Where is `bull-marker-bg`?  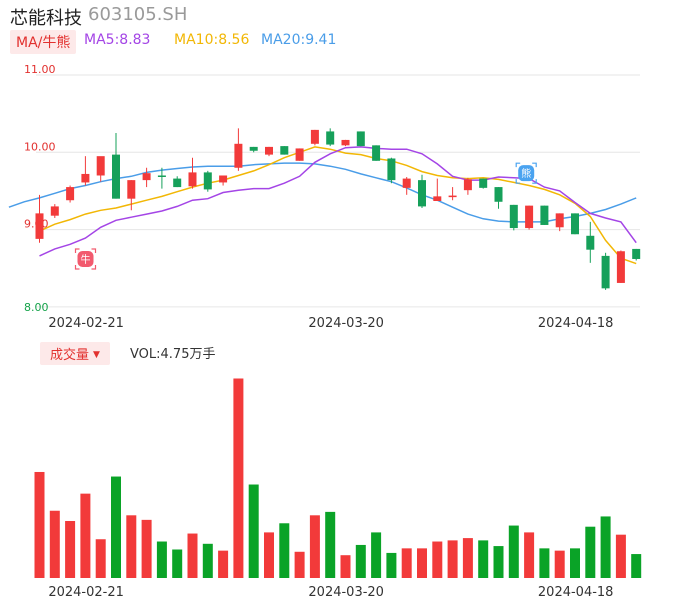 bull-marker-bg is located at coordinates (85, 258).